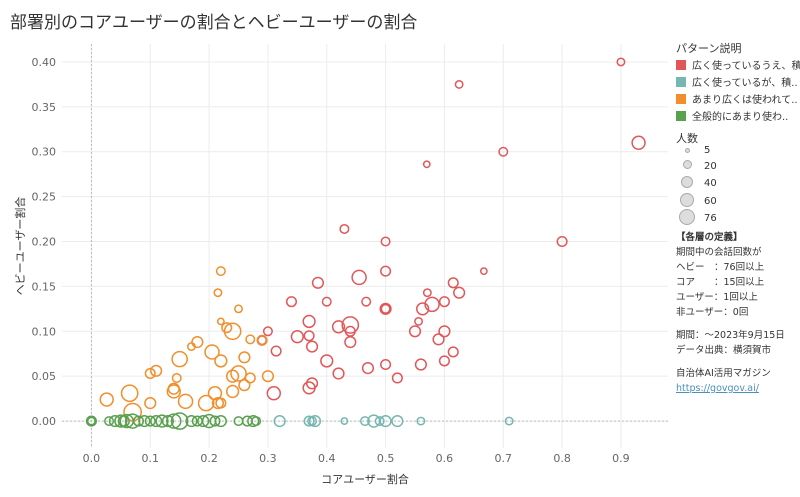  What do you see at coordinates (44, 152) in the screenshot?
I see `y-tick-label: 0.30` at bounding box center [44, 152].